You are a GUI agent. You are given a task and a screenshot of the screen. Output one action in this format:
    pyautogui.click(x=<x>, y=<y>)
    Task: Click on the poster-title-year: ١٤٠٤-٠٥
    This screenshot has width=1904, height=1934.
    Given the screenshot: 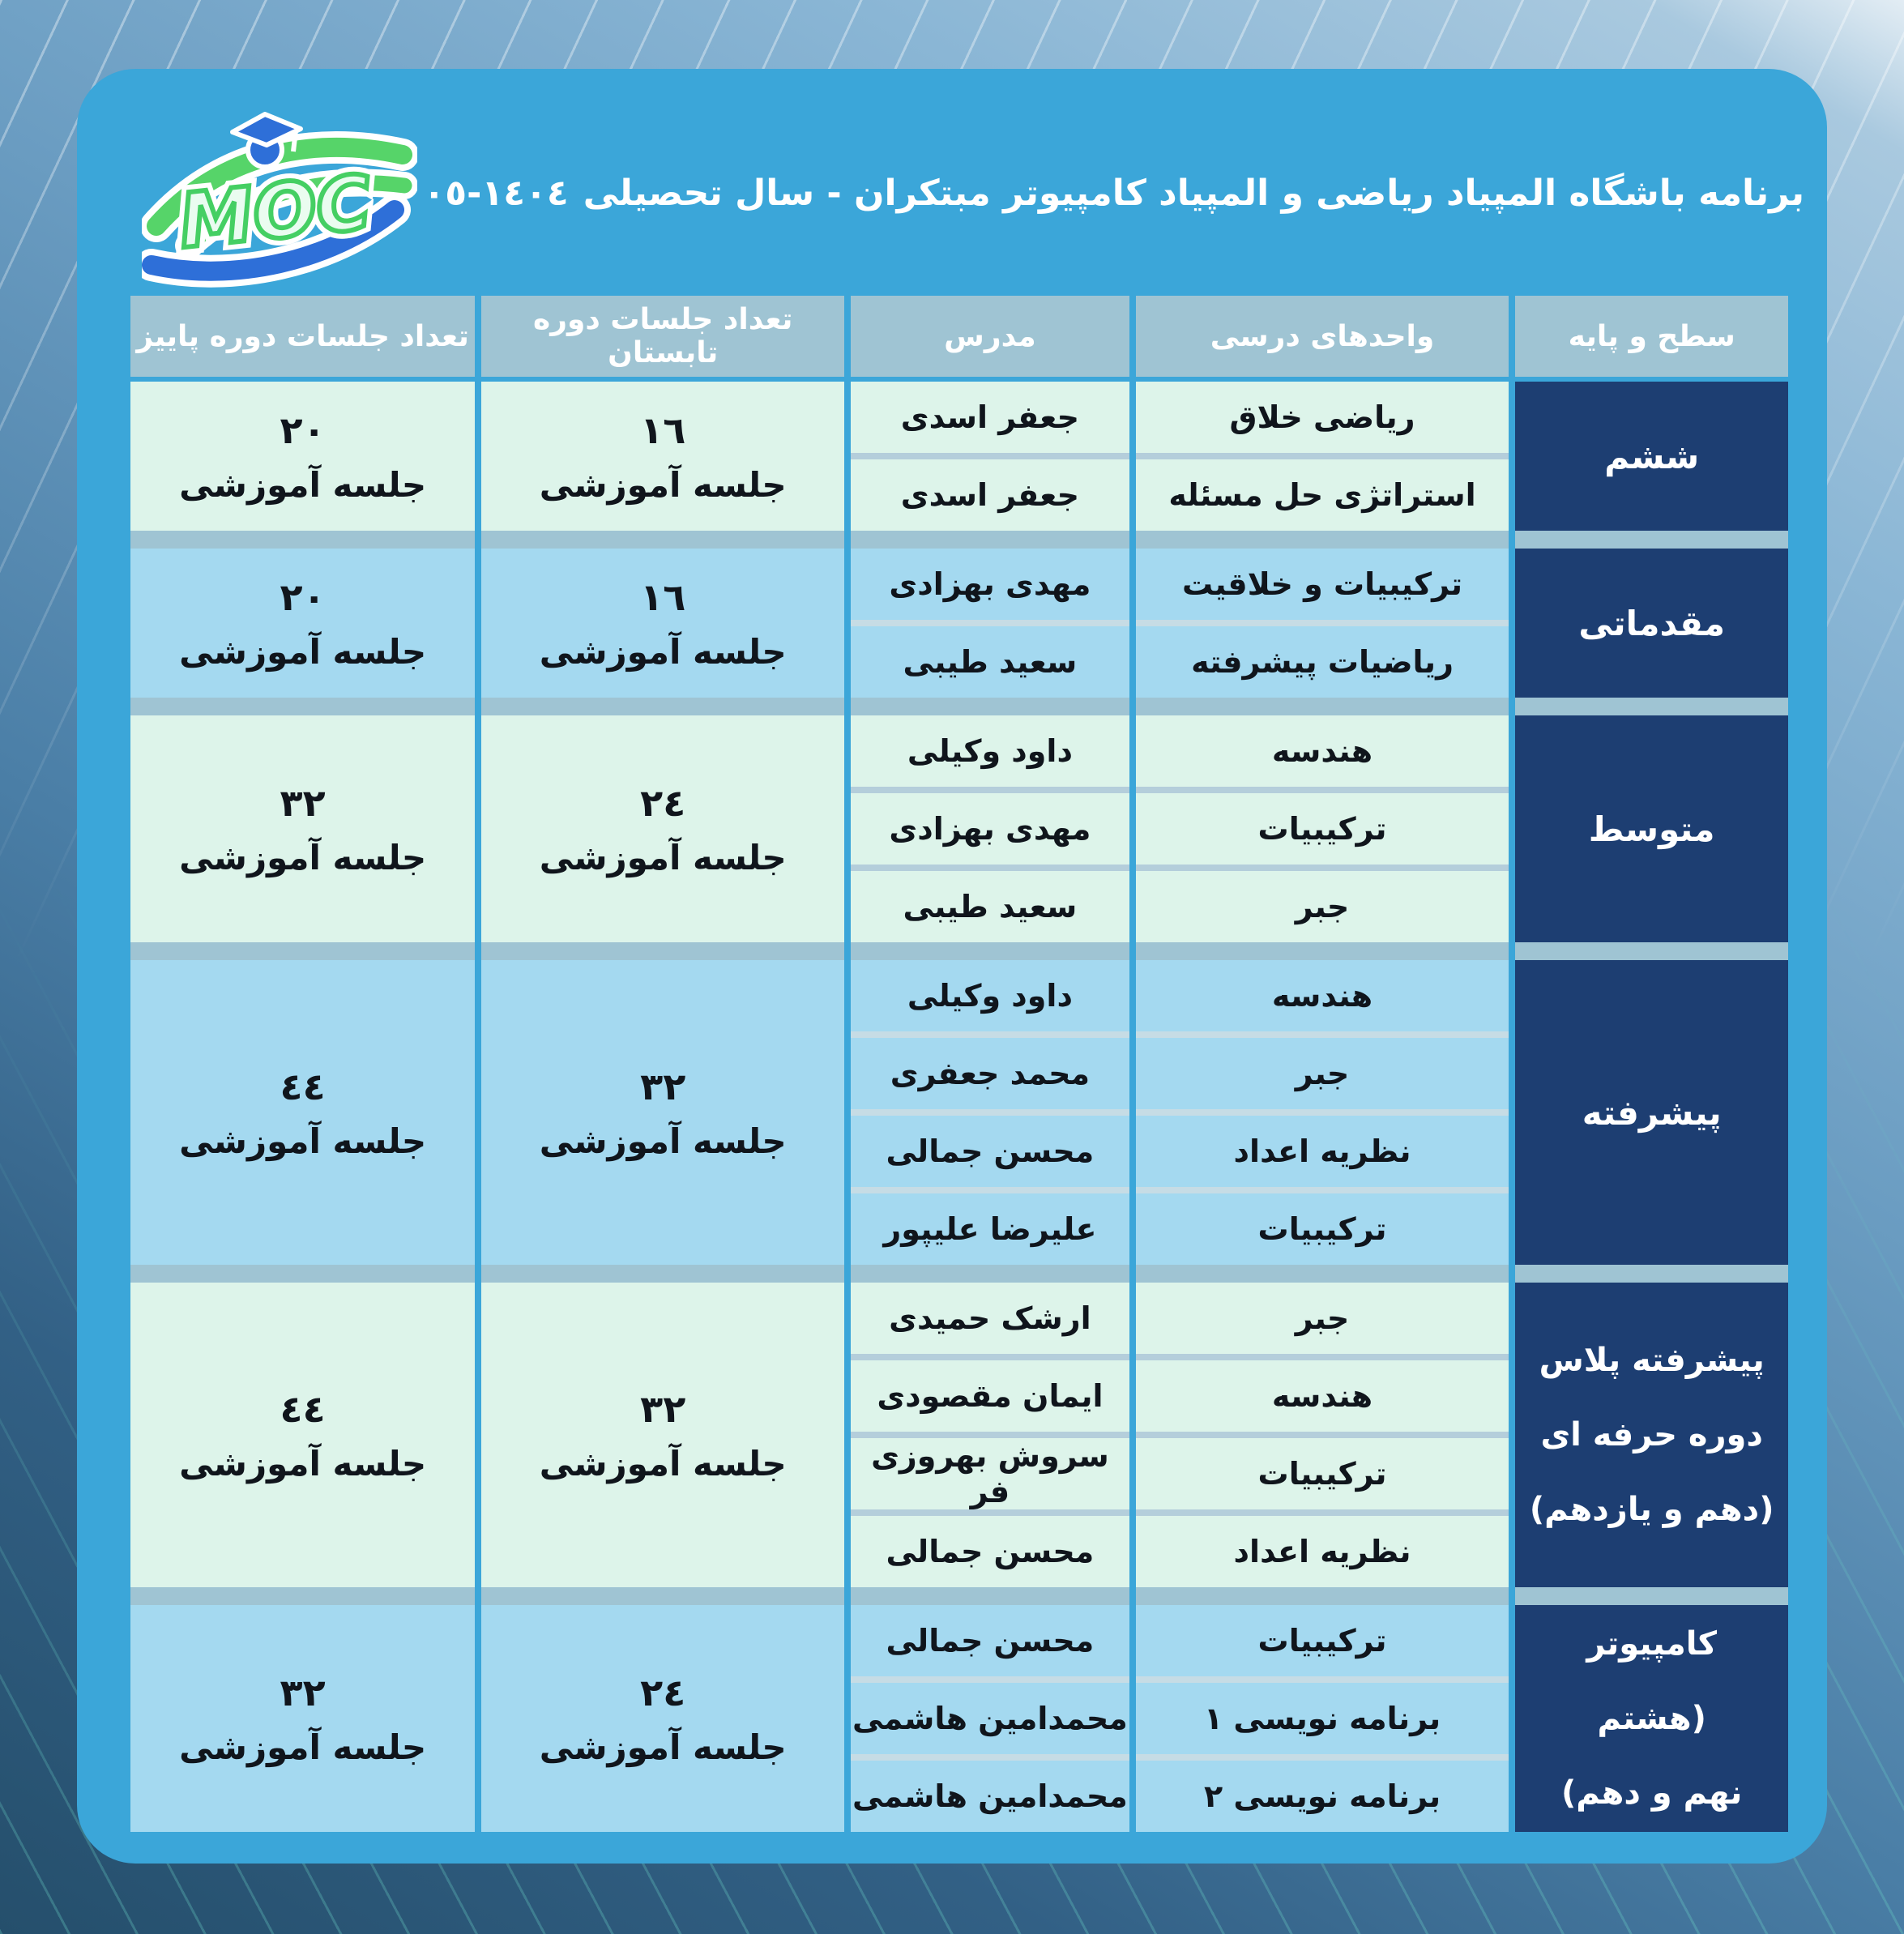 What is the action you would take?
    pyautogui.click(x=496, y=194)
    